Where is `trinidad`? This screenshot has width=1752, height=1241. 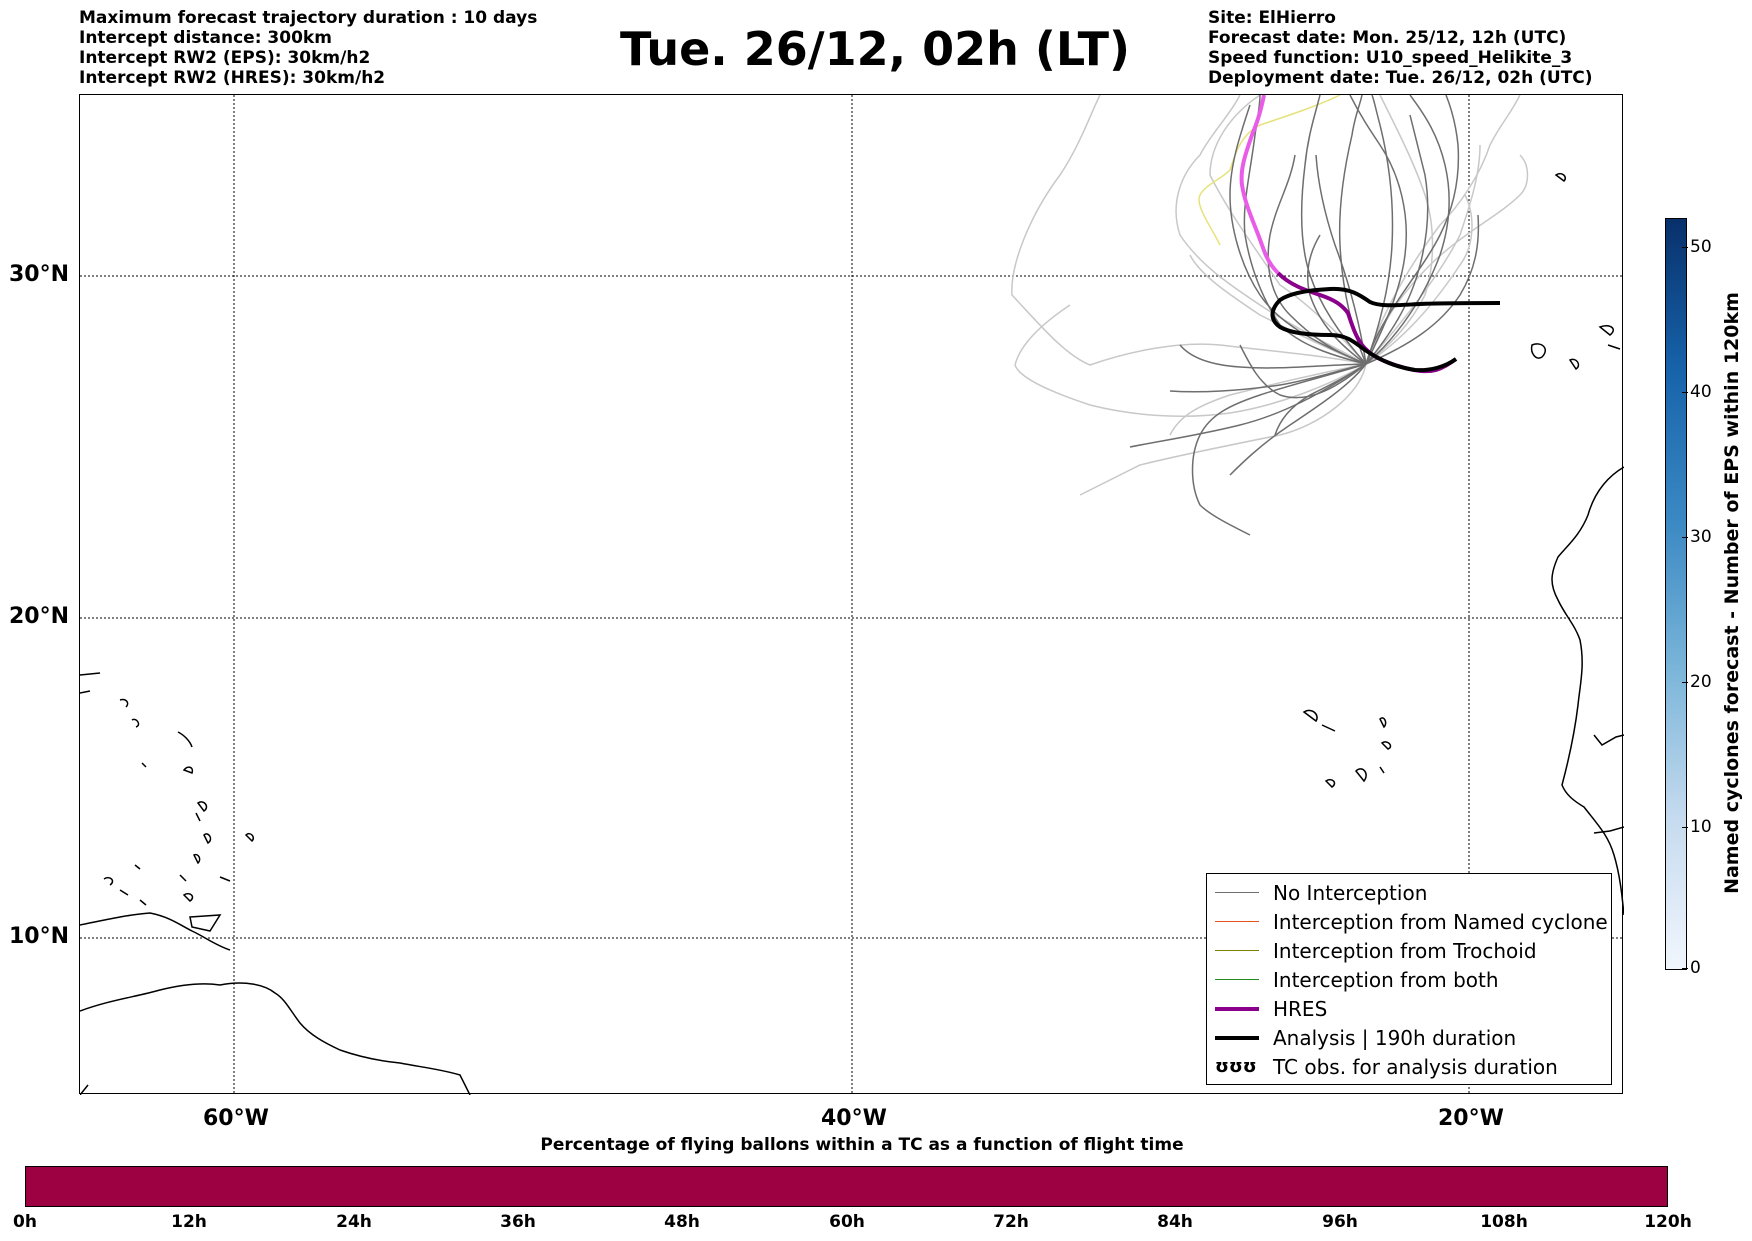 trinidad is located at coordinates (205, 923).